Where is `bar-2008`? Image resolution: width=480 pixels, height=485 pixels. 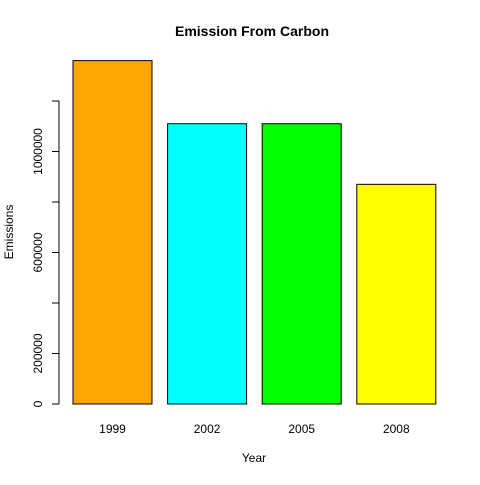 bar-2008 is located at coordinates (396, 294).